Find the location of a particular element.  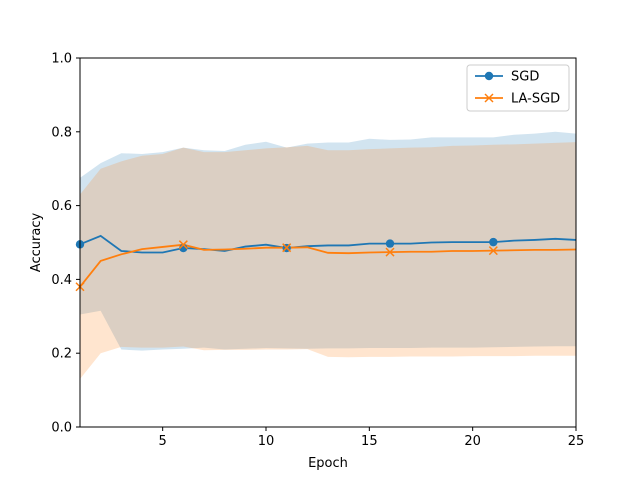

x-tick-label: 15 is located at coordinates (369, 441).